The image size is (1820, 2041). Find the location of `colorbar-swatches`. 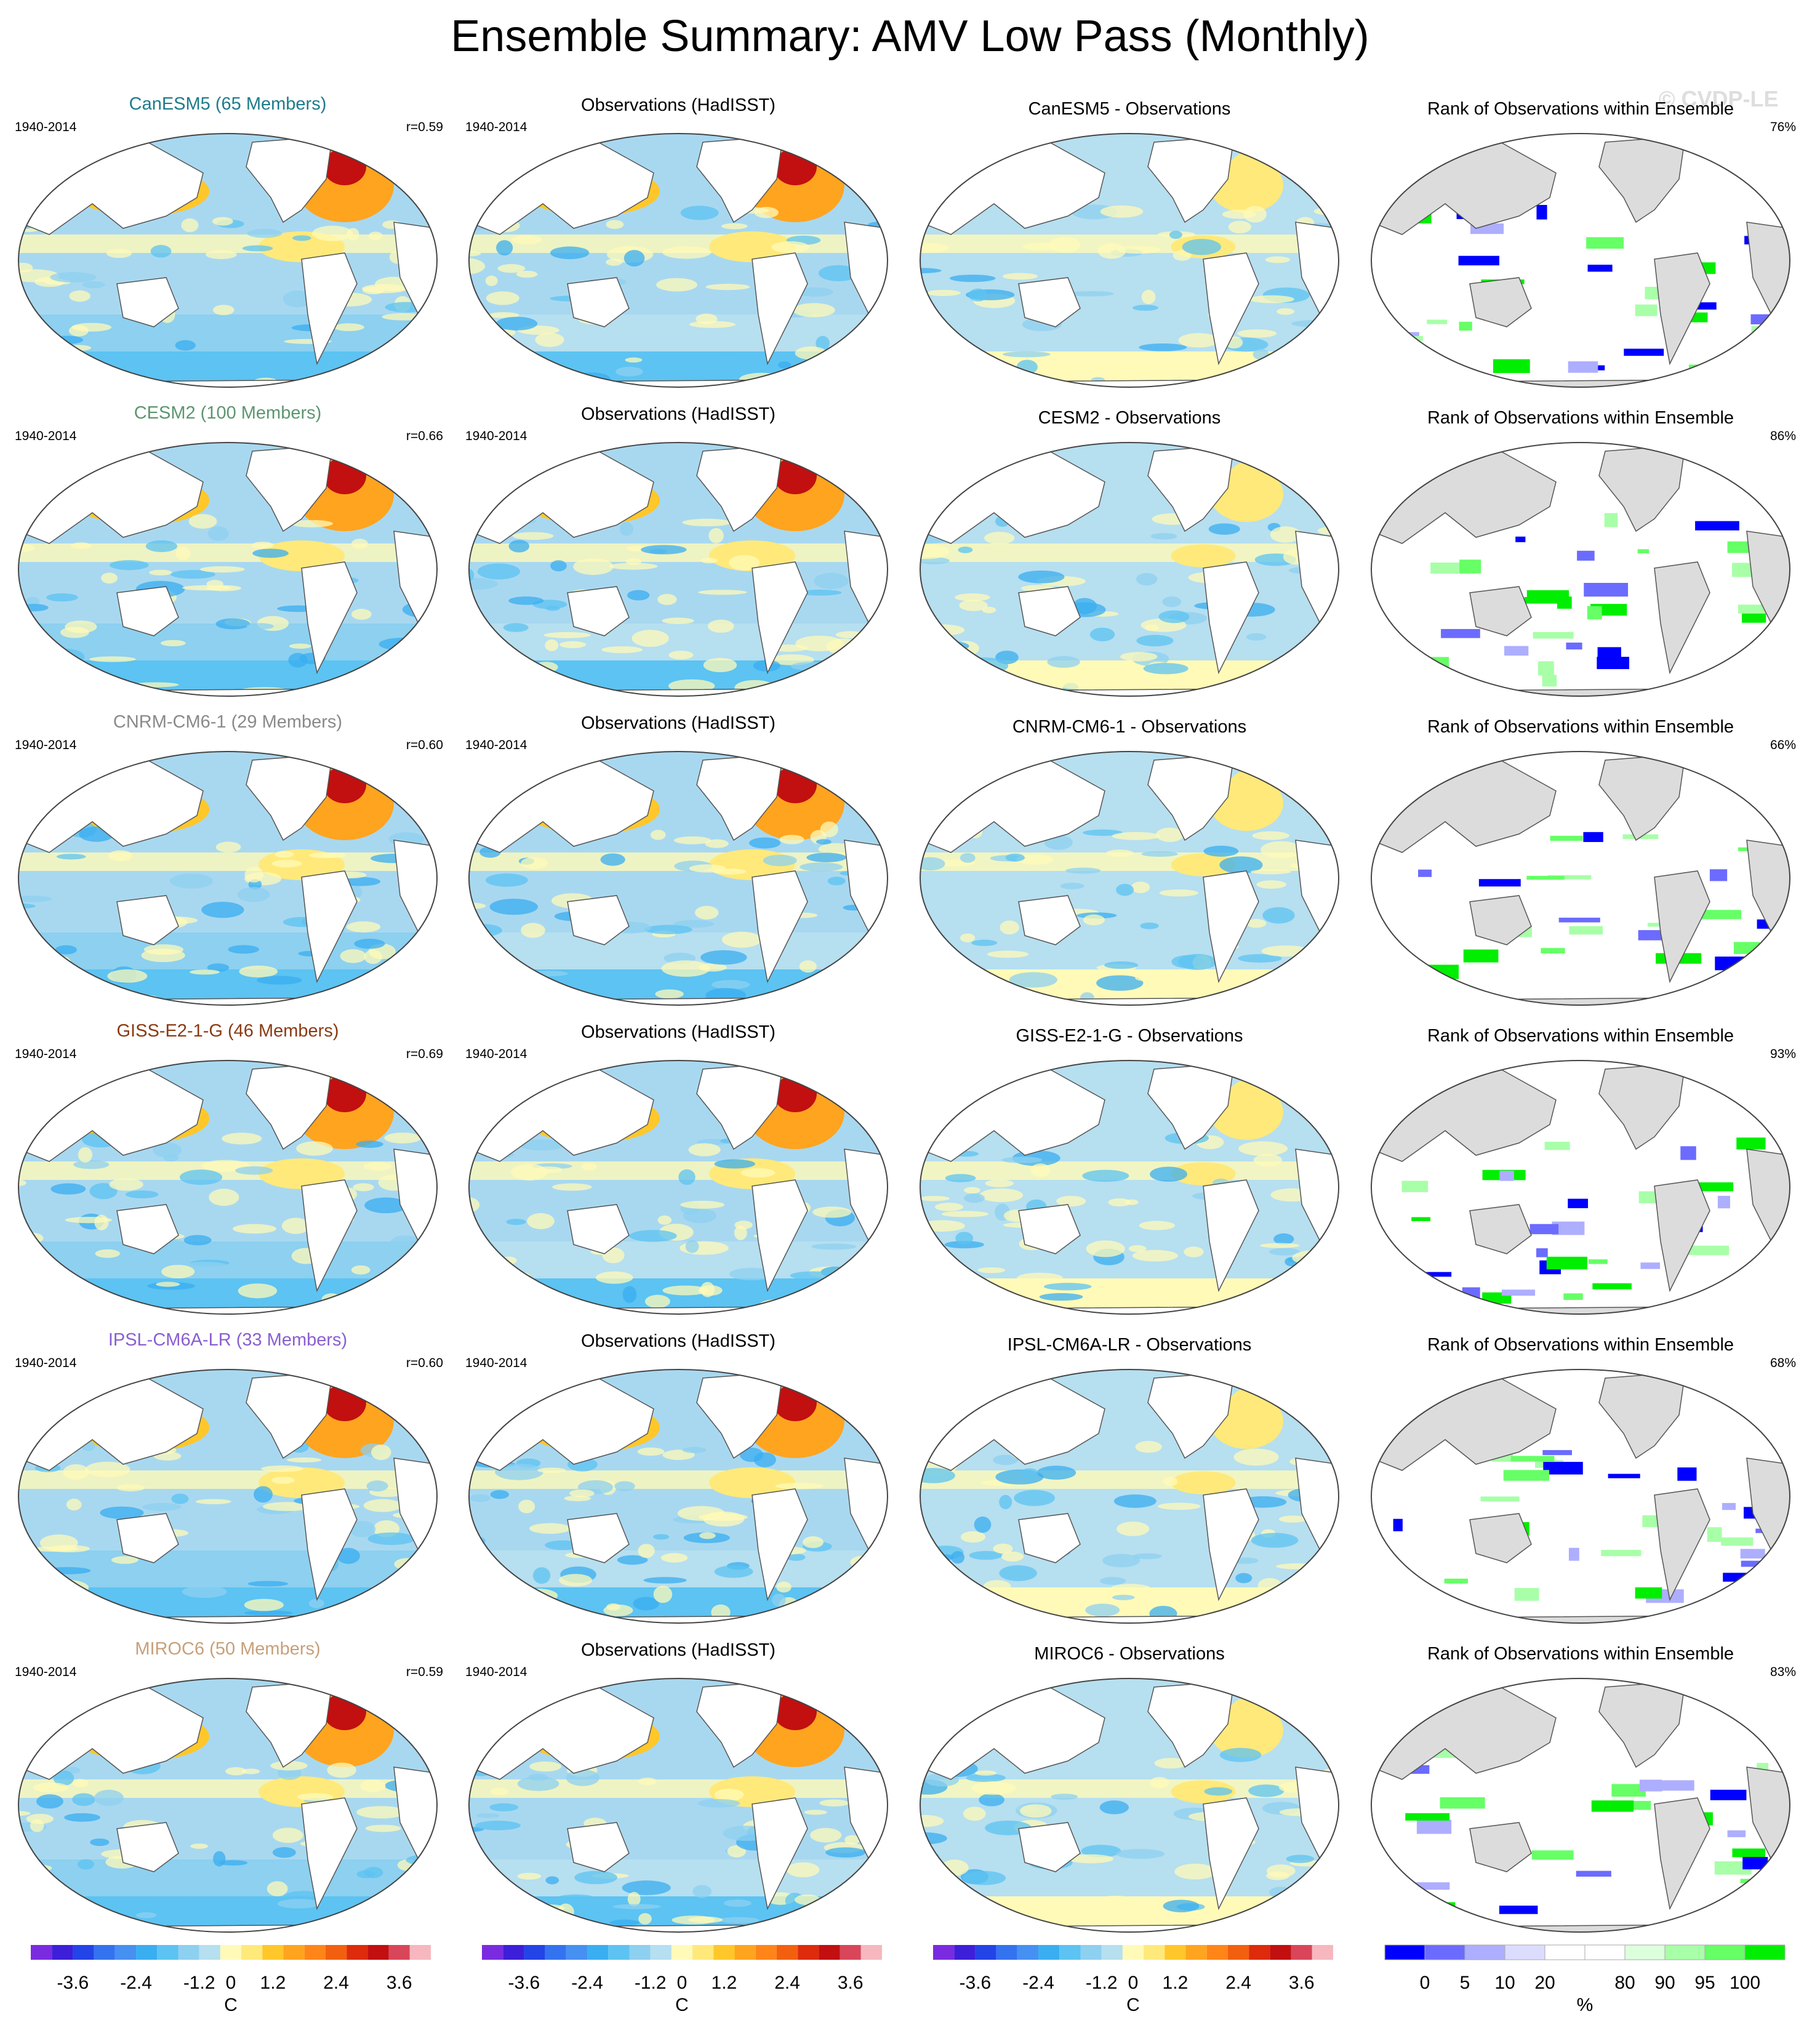

colorbar-swatches is located at coordinates (682, 1953).